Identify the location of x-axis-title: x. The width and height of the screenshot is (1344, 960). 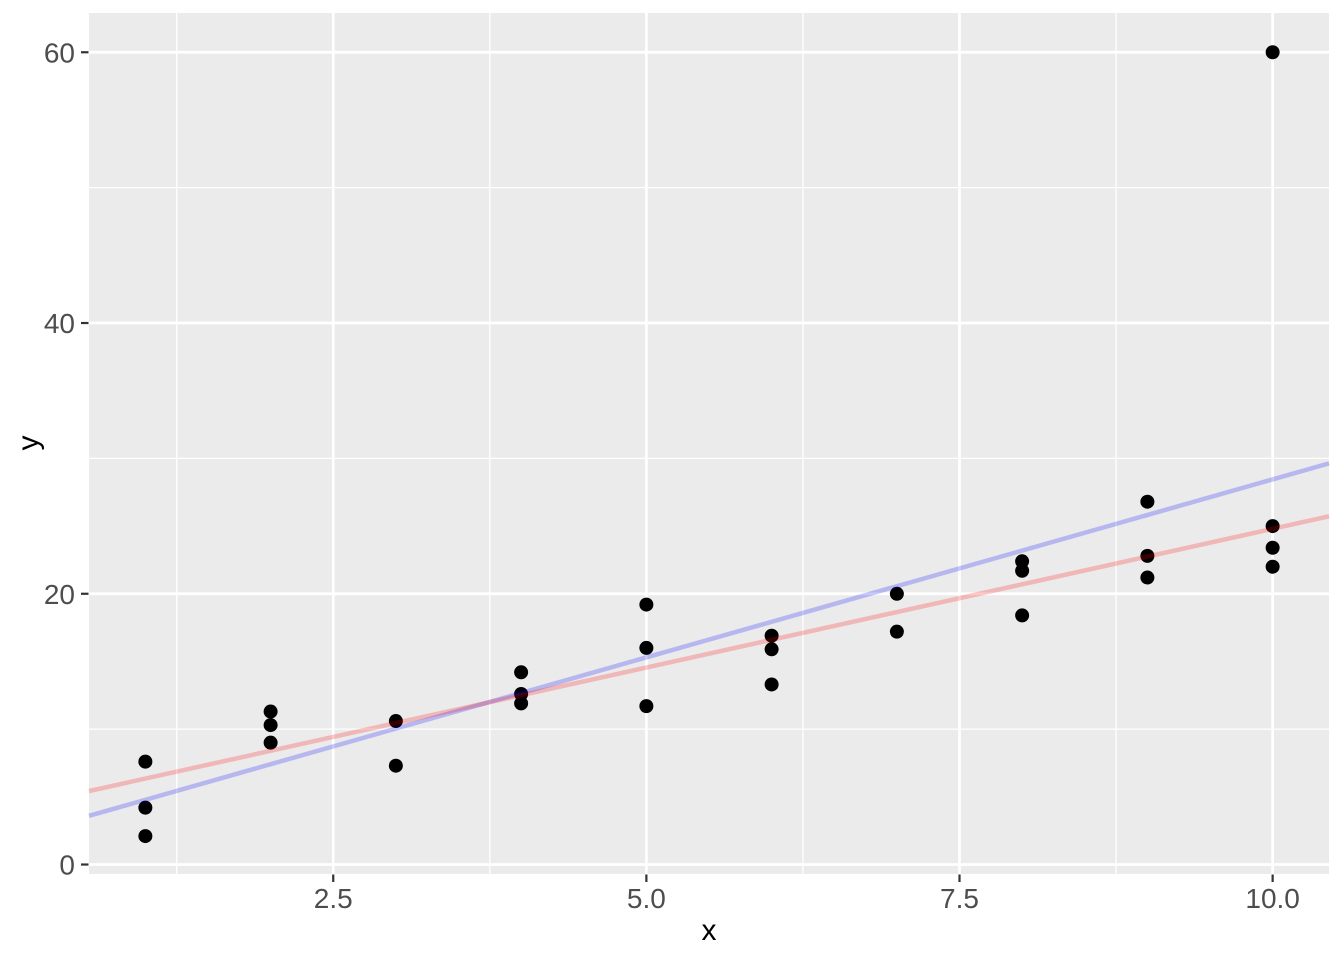
(709, 930).